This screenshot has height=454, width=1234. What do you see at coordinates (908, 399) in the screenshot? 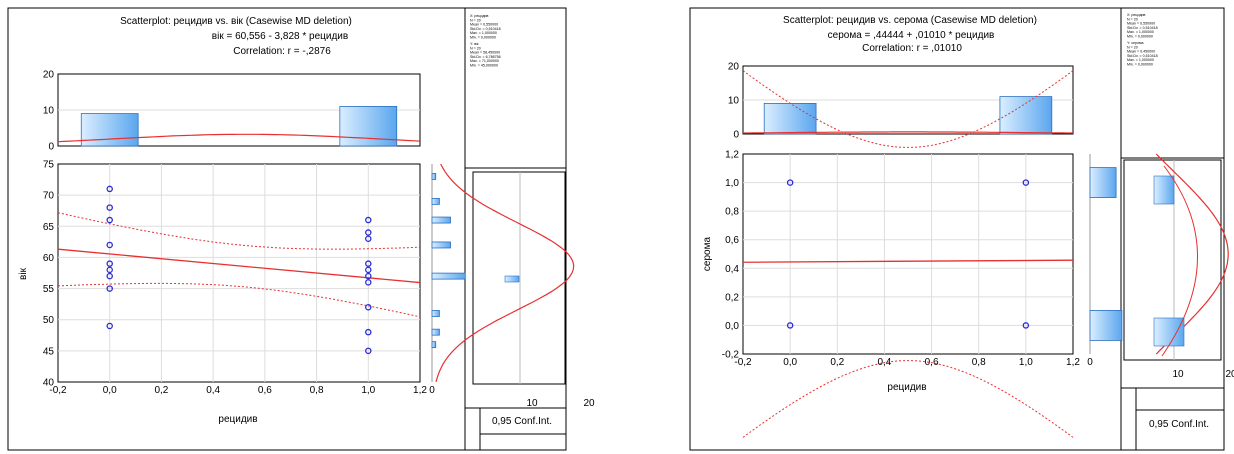
I see `confidence-lower-line` at bounding box center [908, 399].